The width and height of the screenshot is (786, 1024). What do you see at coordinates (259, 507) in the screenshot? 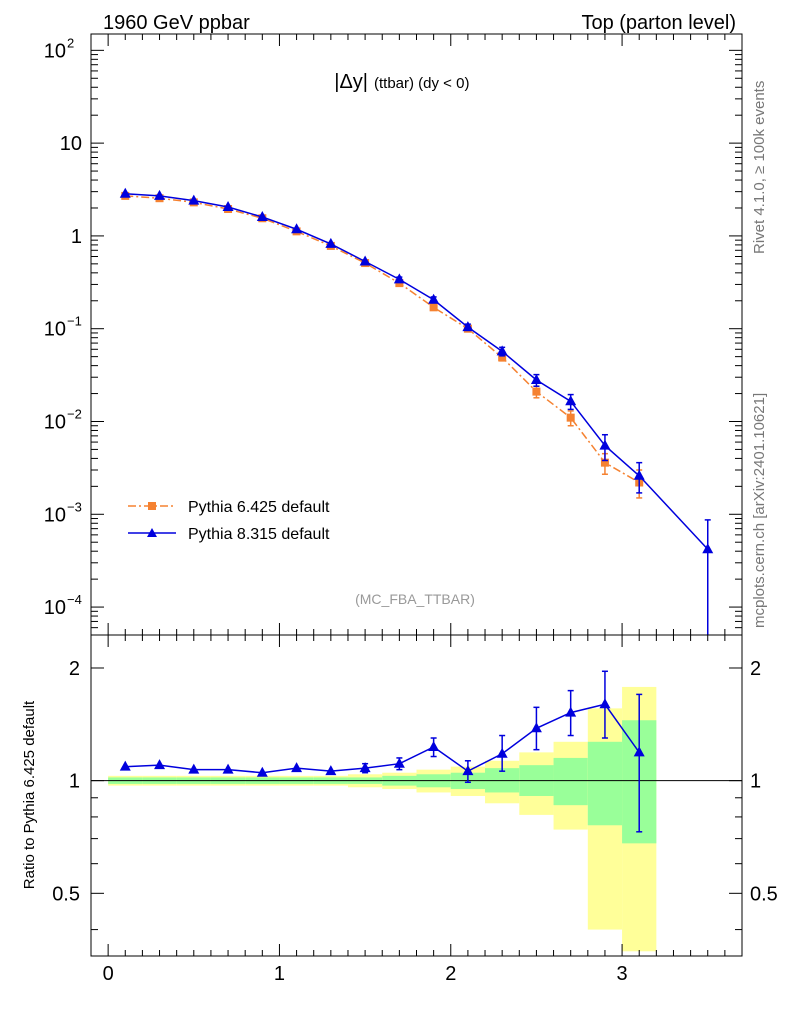
I see `legend-label-pythia6: Pythia 6.425 default` at bounding box center [259, 507].